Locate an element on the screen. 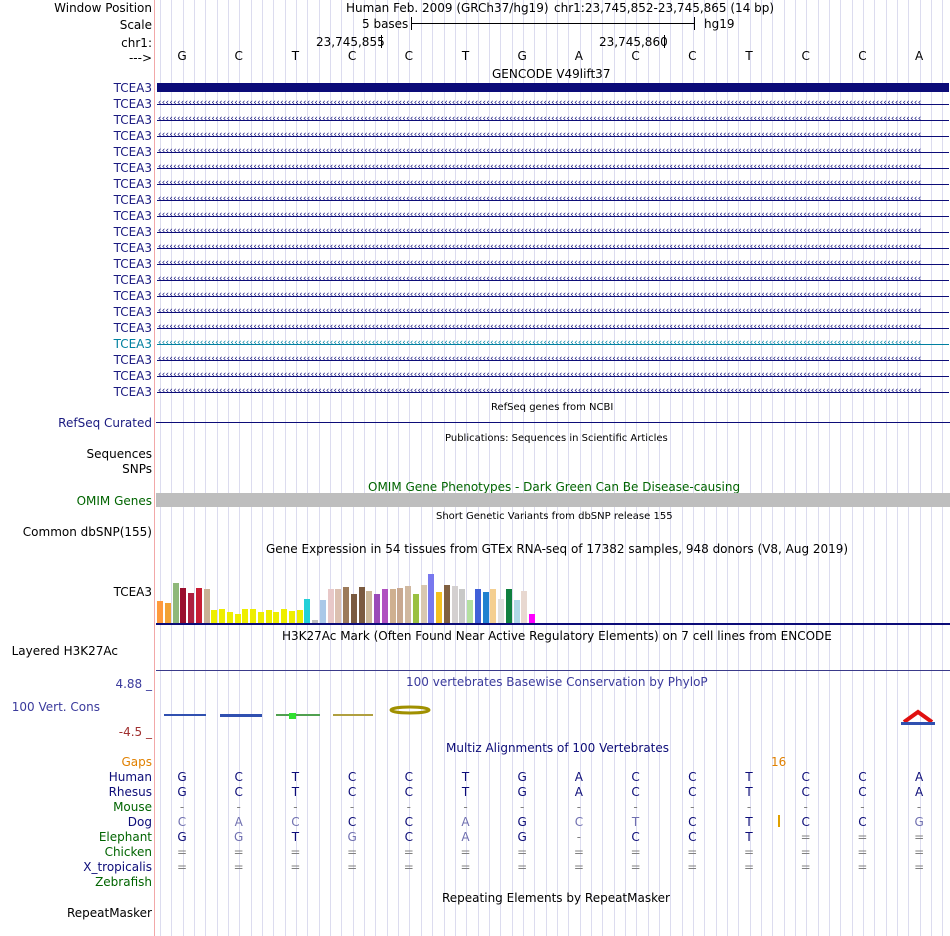  gtex-label: TCEA3 is located at coordinates (132, 592).